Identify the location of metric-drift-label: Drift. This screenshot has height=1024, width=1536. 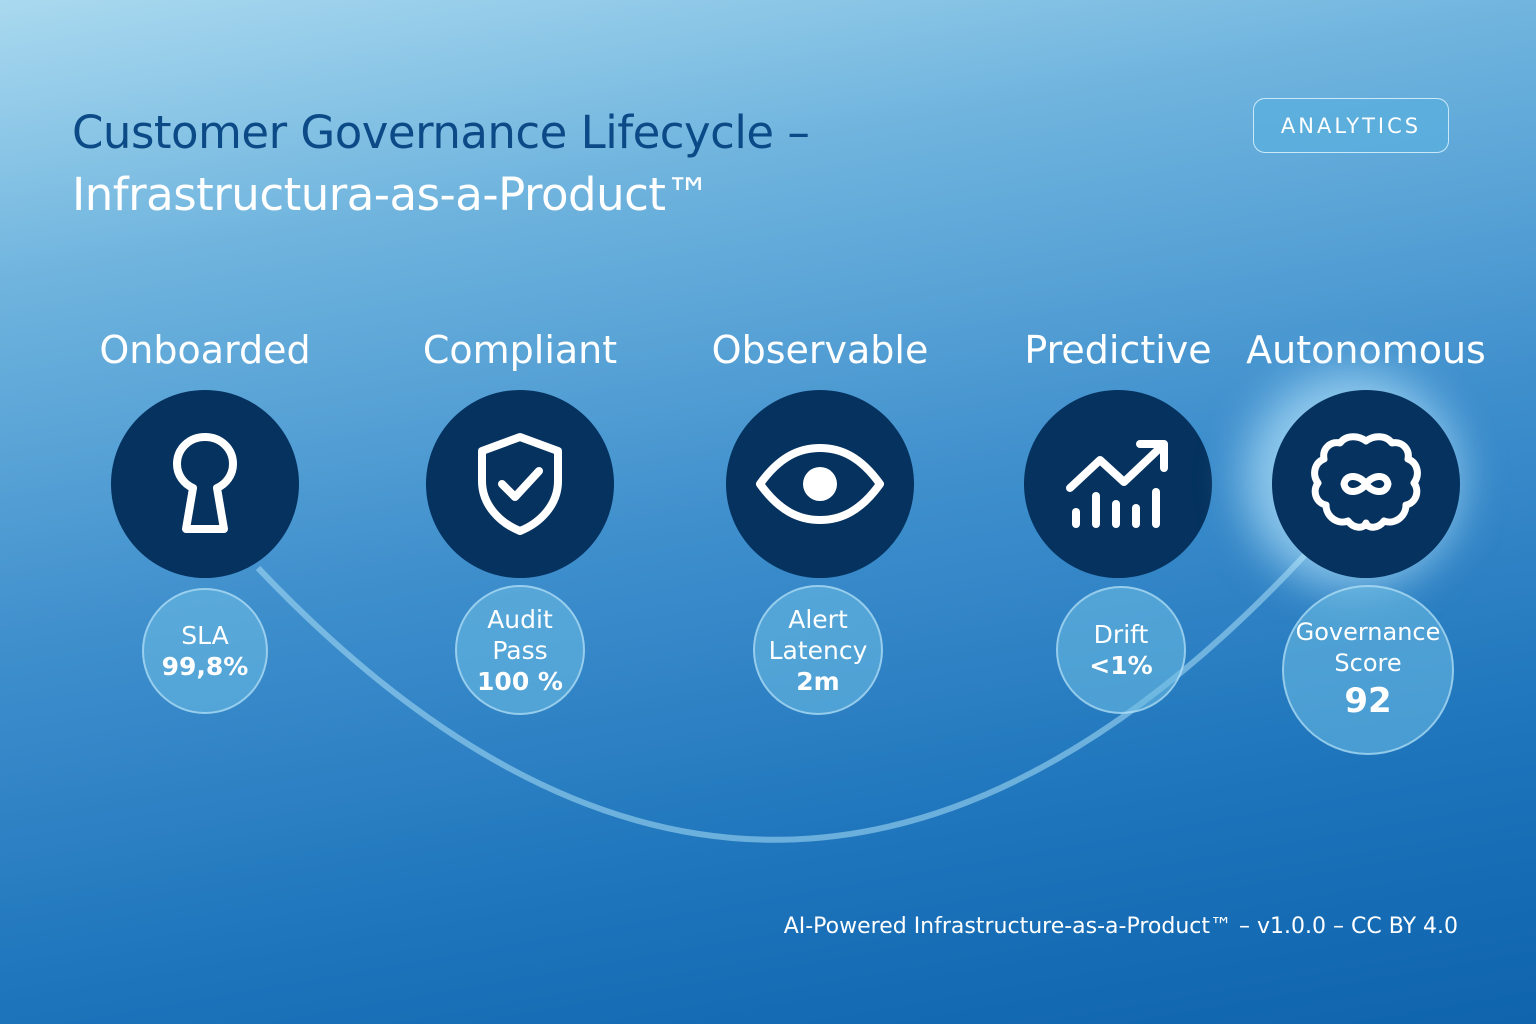
(1121, 634).